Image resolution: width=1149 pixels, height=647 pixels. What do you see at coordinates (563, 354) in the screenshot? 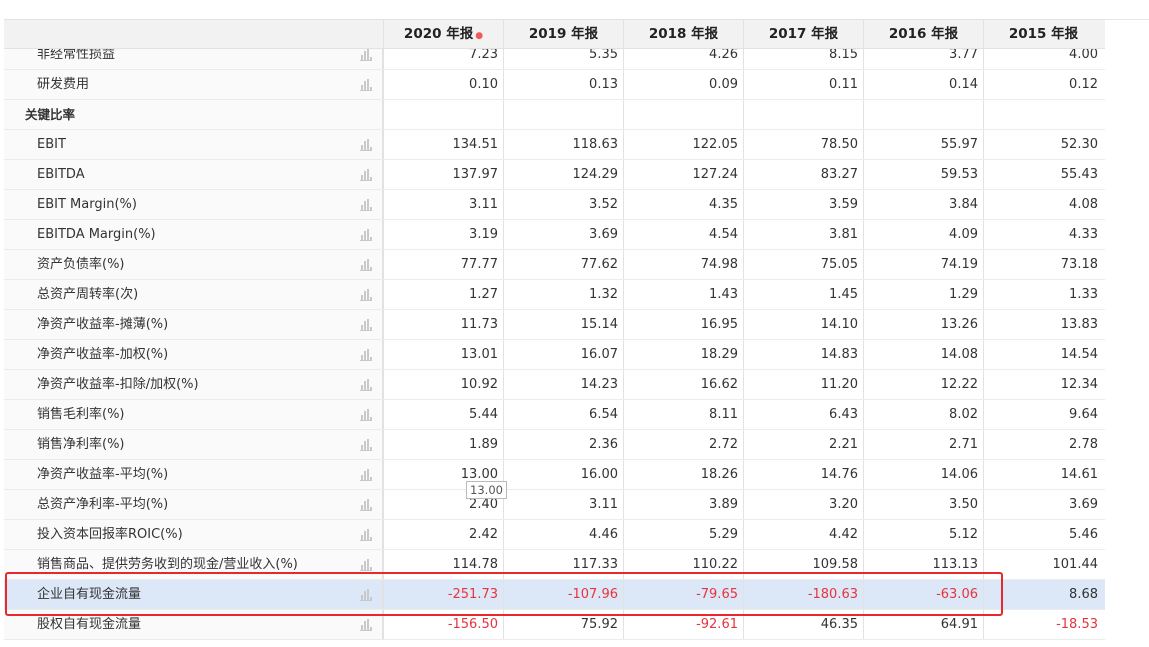
I see `table-cell: 16.07` at bounding box center [563, 354].